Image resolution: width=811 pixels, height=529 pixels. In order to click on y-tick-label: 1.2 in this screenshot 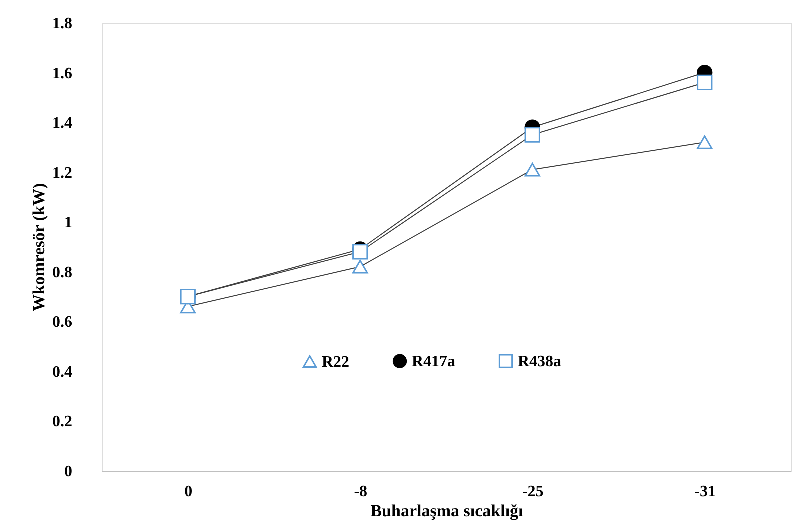, I will do `click(62, 173)`.